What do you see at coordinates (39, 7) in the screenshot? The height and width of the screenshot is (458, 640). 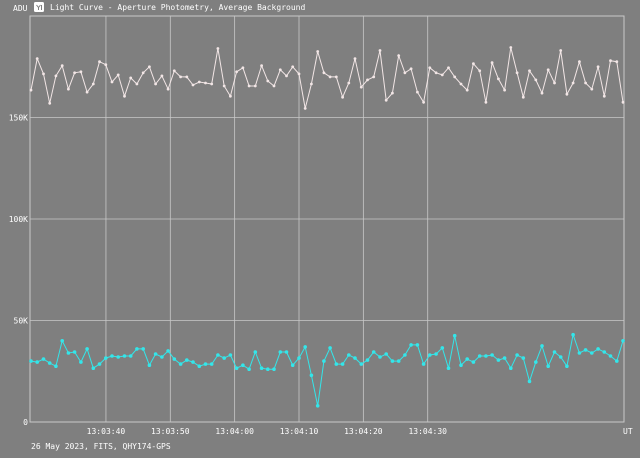 I see `app-logo-icon` at bounding box center [39, 7].